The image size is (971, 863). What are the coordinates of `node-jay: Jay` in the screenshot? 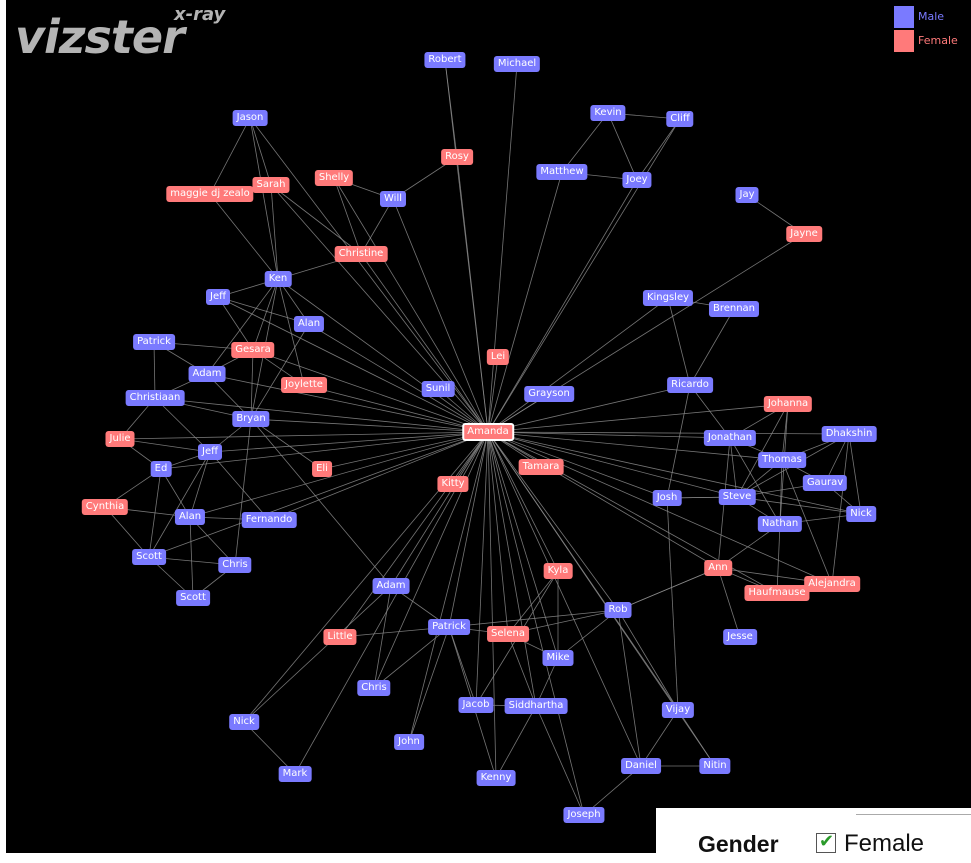 It's located at (747, 195).